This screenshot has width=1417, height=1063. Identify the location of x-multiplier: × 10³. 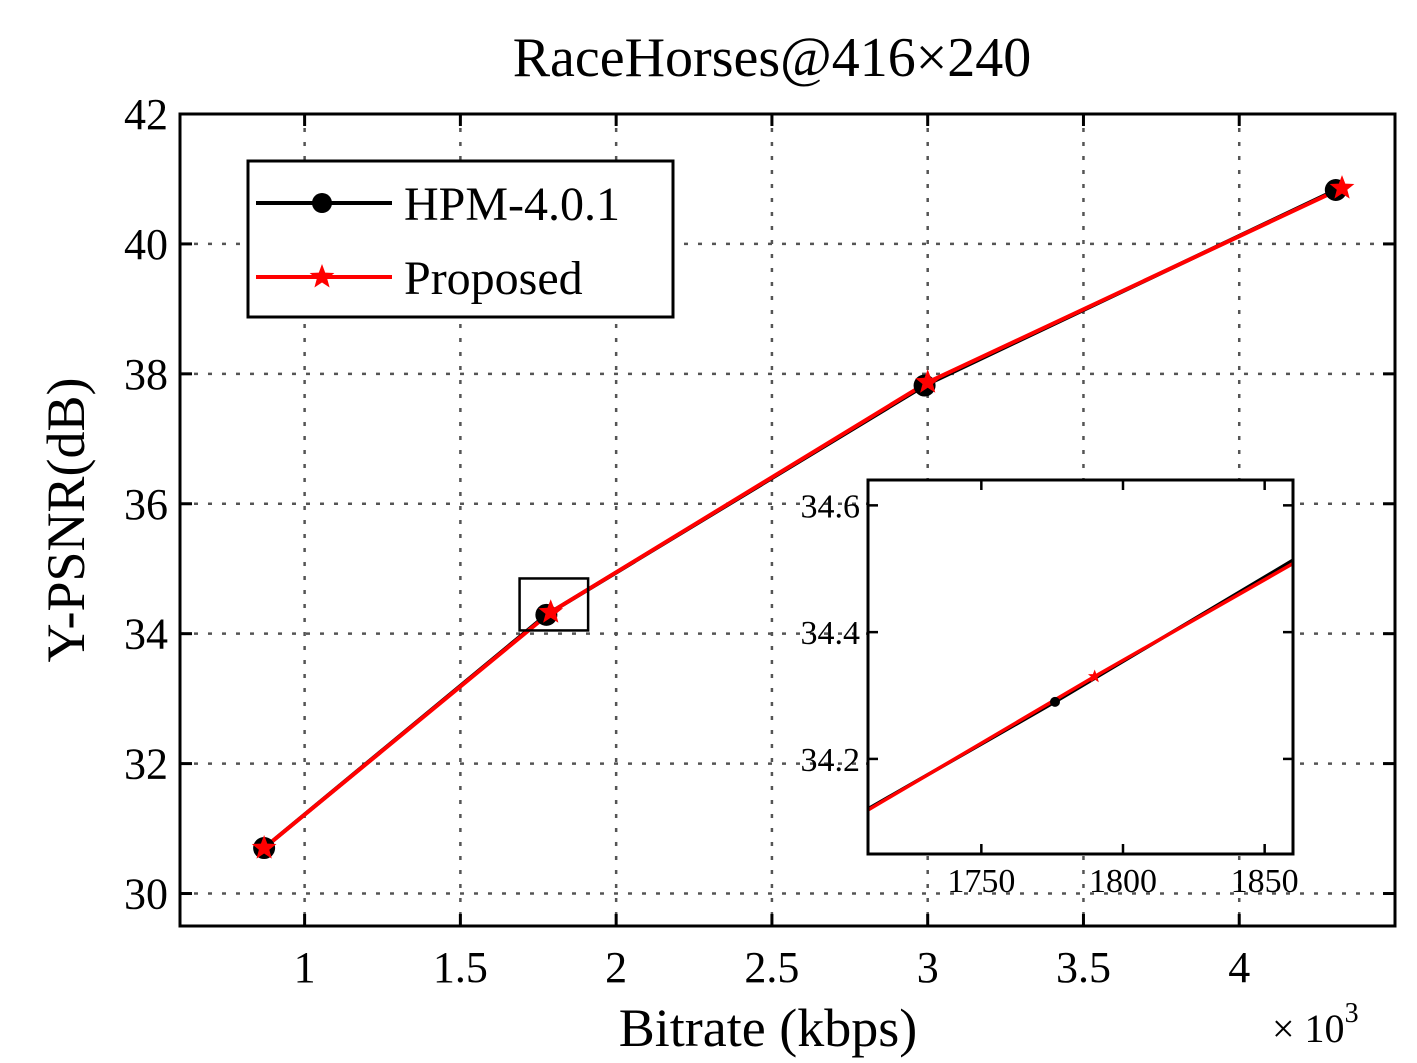
(1315, 1024).